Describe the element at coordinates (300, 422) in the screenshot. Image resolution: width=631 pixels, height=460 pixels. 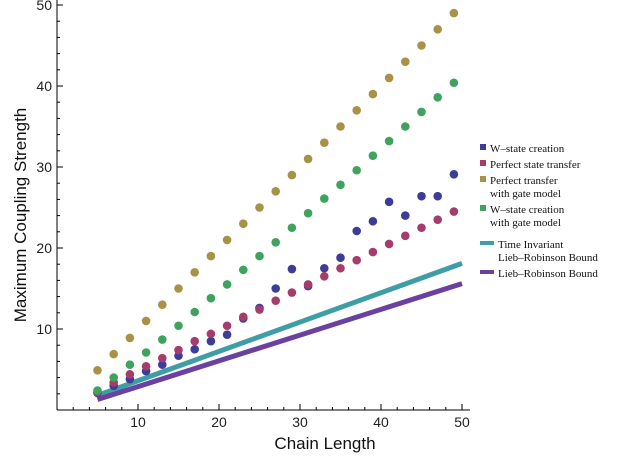
I see `x-tick-label: 30` at that location.